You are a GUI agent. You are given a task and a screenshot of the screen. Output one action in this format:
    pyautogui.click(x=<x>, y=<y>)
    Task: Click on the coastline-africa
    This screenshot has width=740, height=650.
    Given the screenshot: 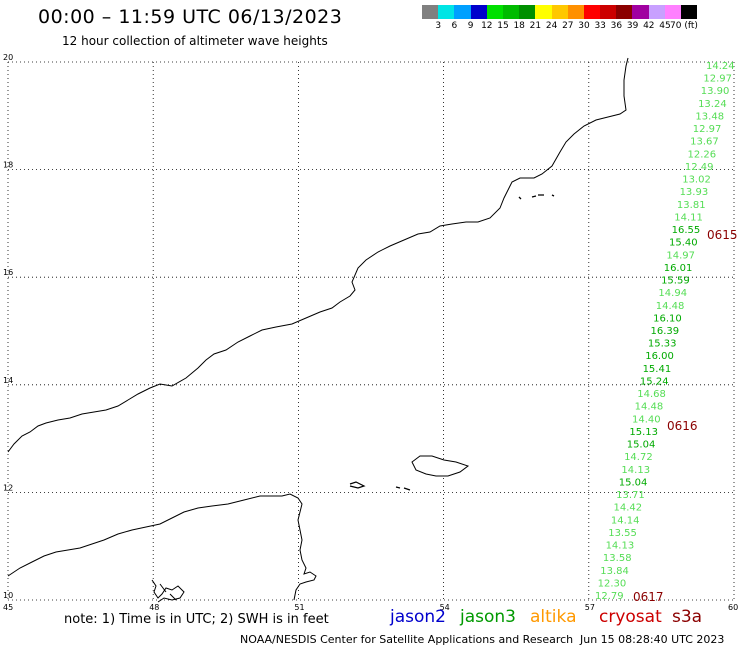 What is the action you would take?
    pyautogui.click(x=162, y=547)
    